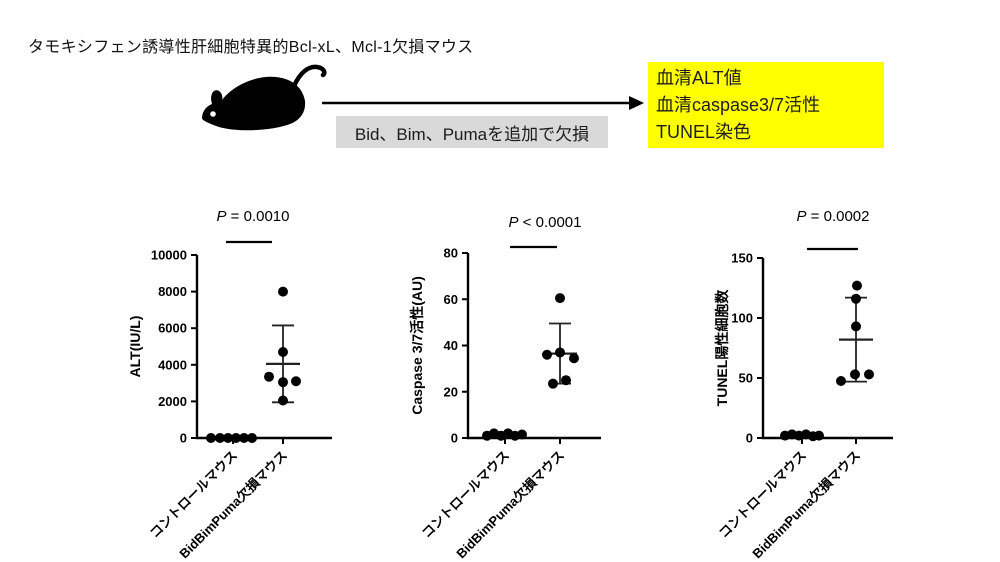  What do you see at coordinates (742, 258) in the screenshot?
I see `y-tick-label: 150` at bounding box center [742, 258].